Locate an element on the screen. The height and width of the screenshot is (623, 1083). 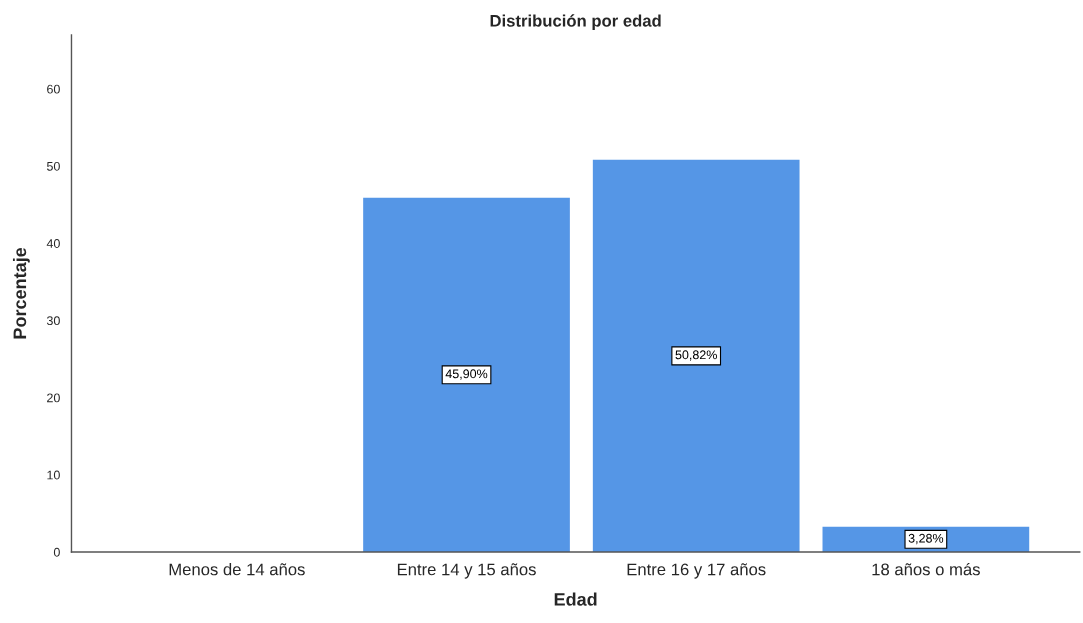
x-tick-label: Entre 14 y 15 años is located at coordinates (466, 571).